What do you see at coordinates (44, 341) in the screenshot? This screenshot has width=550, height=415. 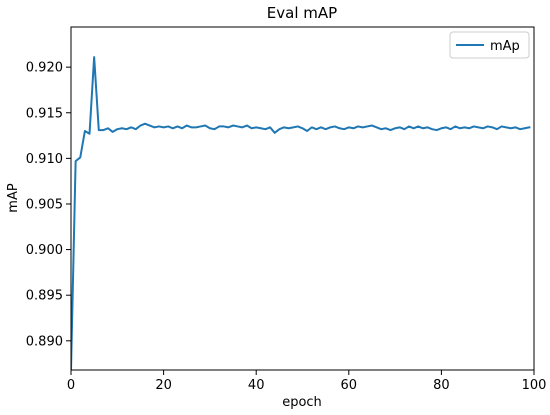 I see `y-tick-label: 0.890` at bounding box center [44, 341].